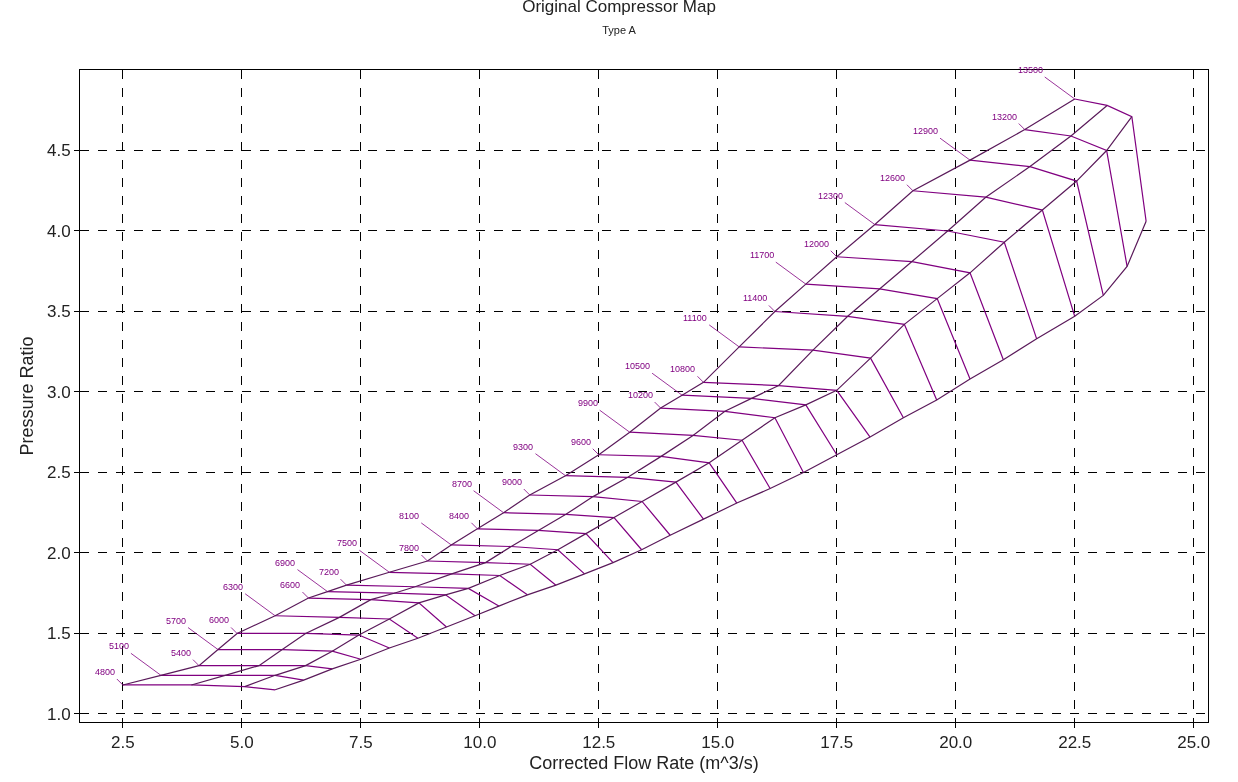 This screenshot has width=1238, height=782. I want to click on text: 12300, so click(831, 196).